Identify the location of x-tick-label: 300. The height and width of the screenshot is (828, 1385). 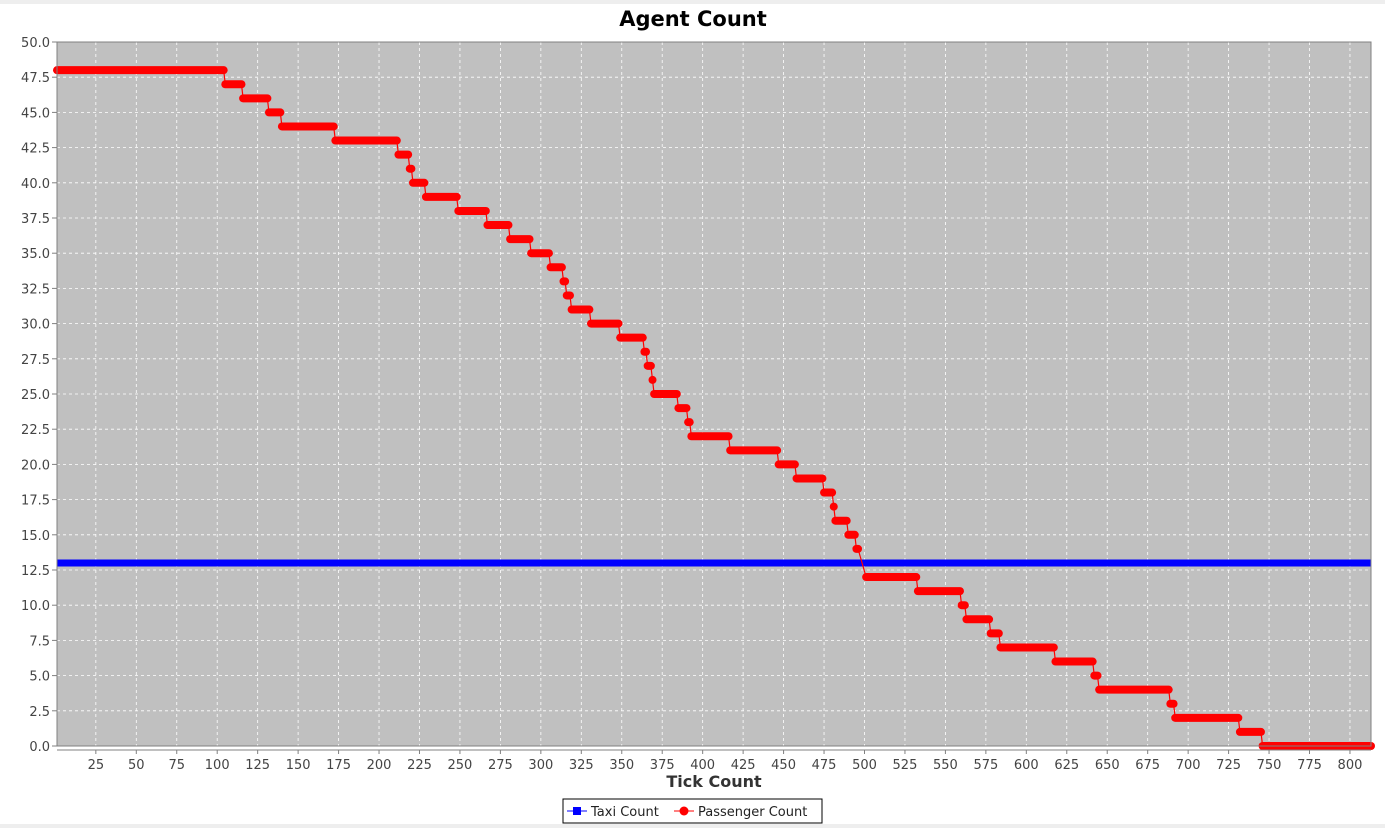
(540, 765).